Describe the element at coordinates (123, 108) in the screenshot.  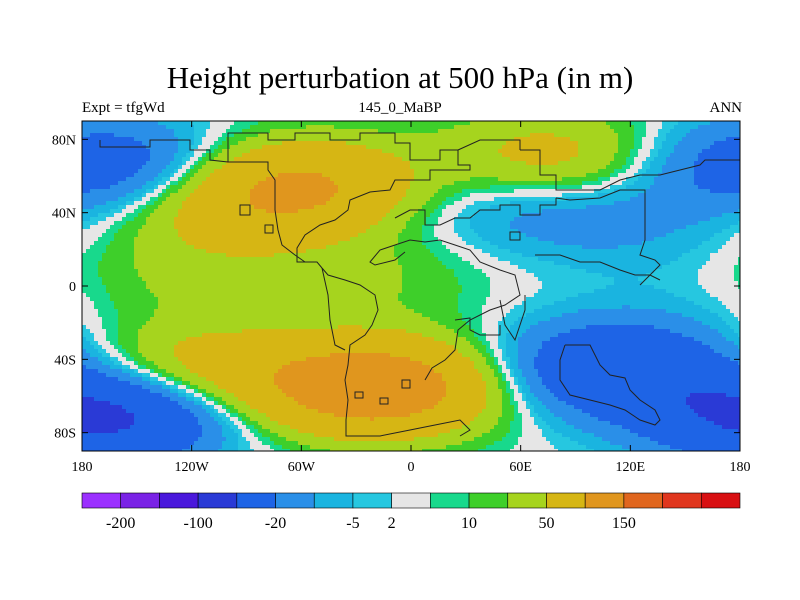
I see `experiment-label: Expt = tfgWd` at that location.